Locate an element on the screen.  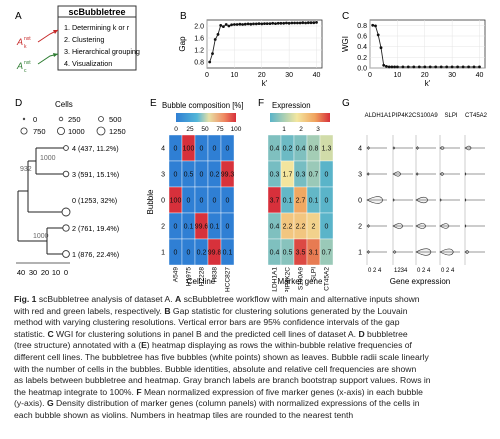
panel-b: B 0 10 20 30 40 0.8 1.2 1.6 2.0 k' Gap is located at coordinates (250, 49).